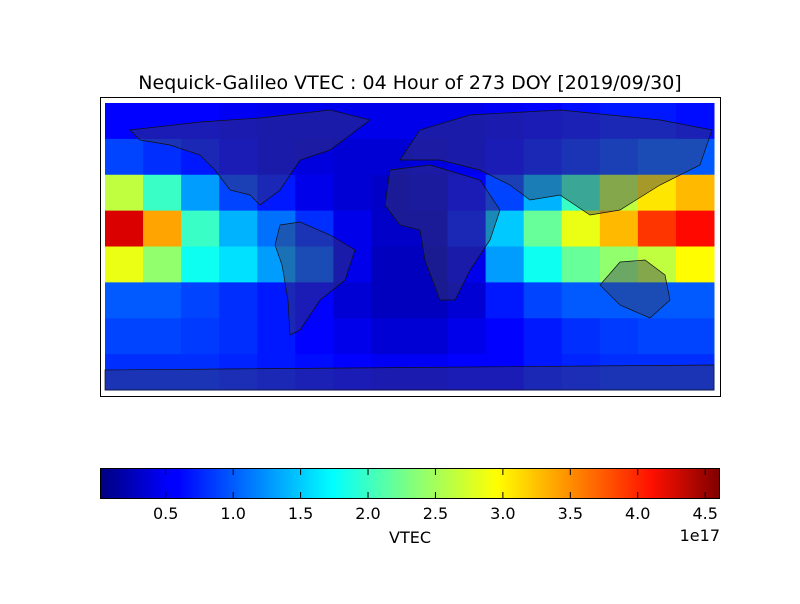 The height and width of the screenshot is (604, 800). I want to click on south-america, so click(315, 278).